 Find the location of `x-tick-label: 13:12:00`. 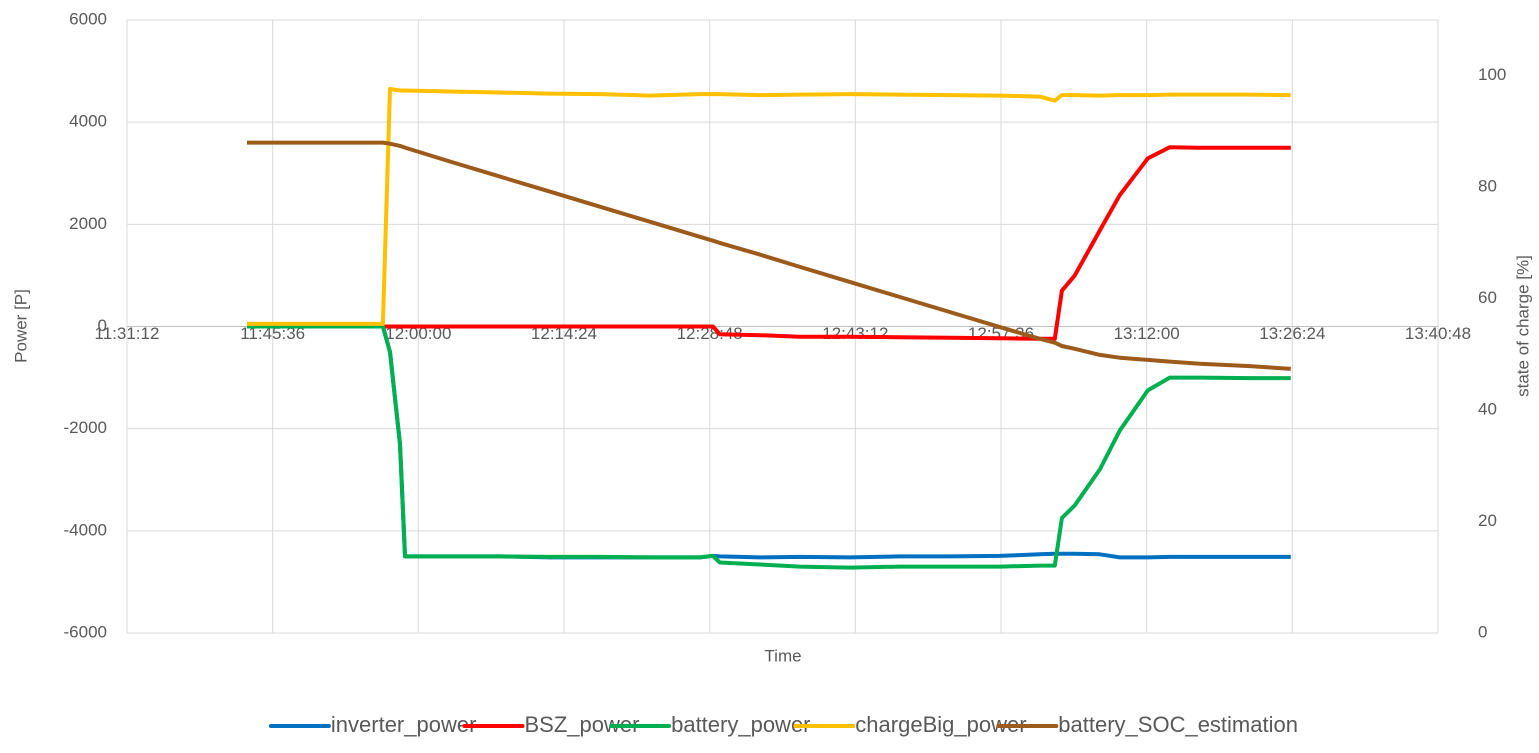

x-tick-label: 13:12:00 is located at coordinates (1147, 333).